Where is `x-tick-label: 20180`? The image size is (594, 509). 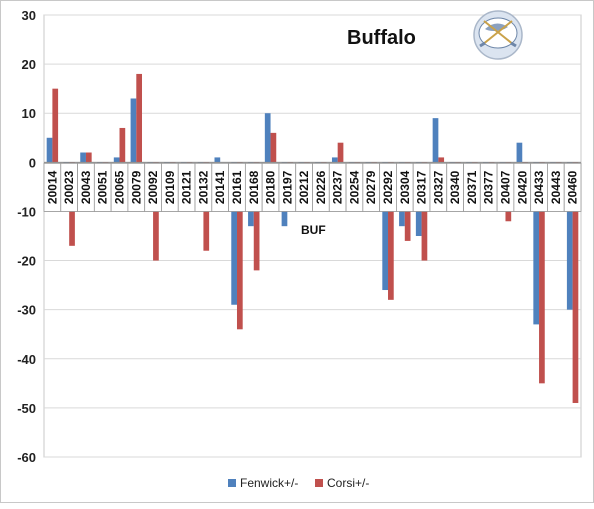
x-tick-label: 20180 is located at coordinates (271, 187).